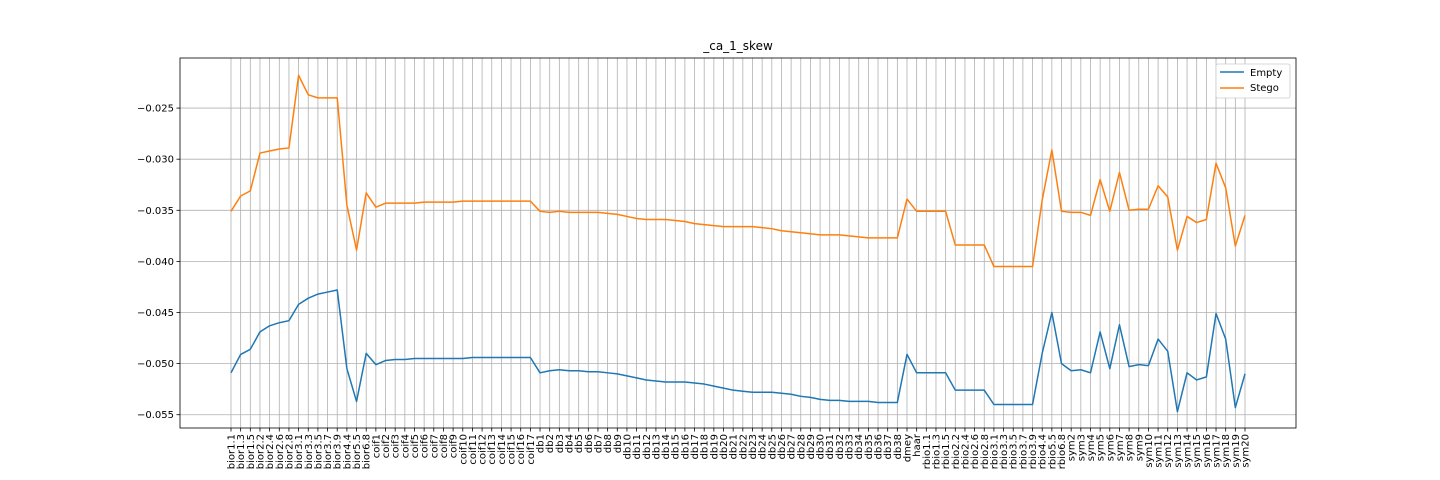 This screenshot has width=1440, height=480. I want to click on x-tick-label: coif6, so click(425, 446).